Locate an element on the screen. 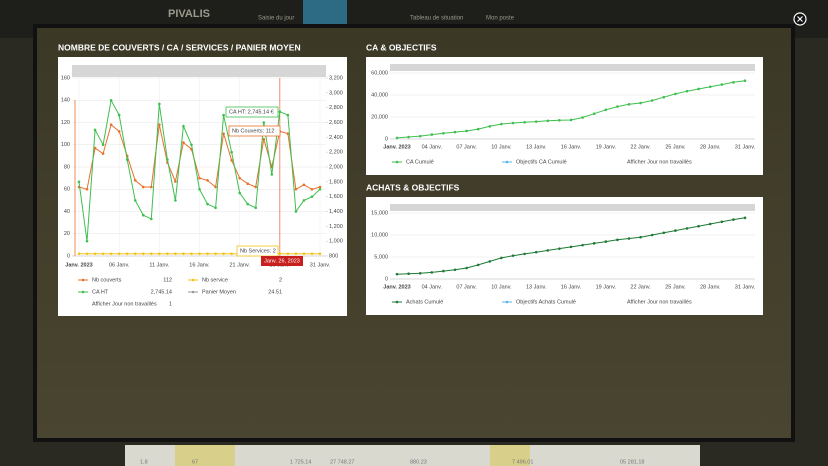 This screenshot has width=828, height=466. close-icon is located at coordinates (800, 19).